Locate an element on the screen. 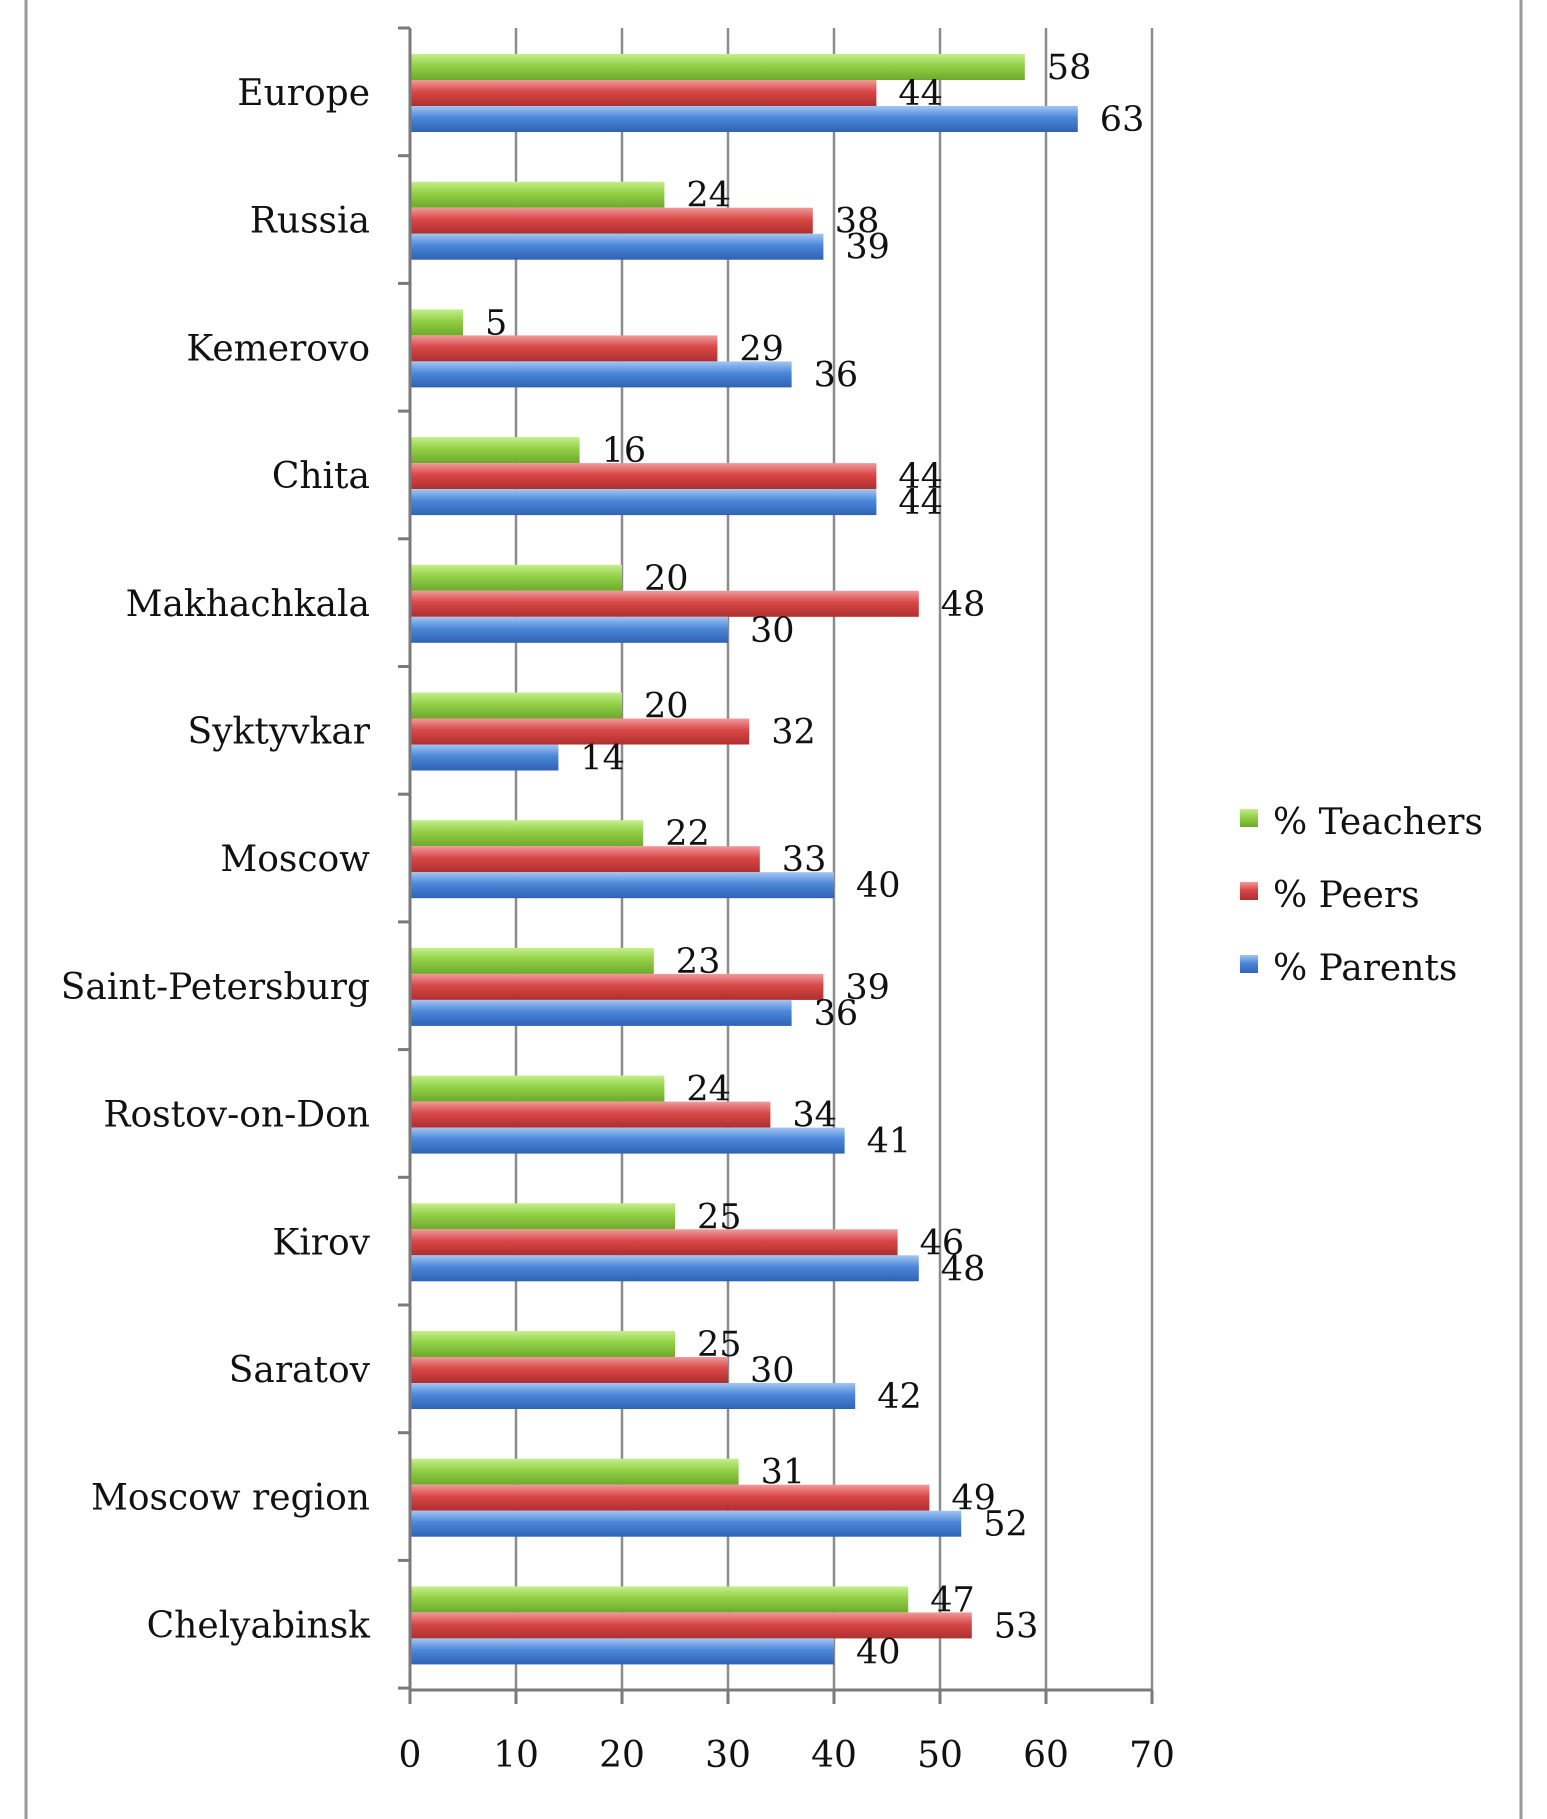  x-tick-label: 20 is located at coordinates (622, 1755).